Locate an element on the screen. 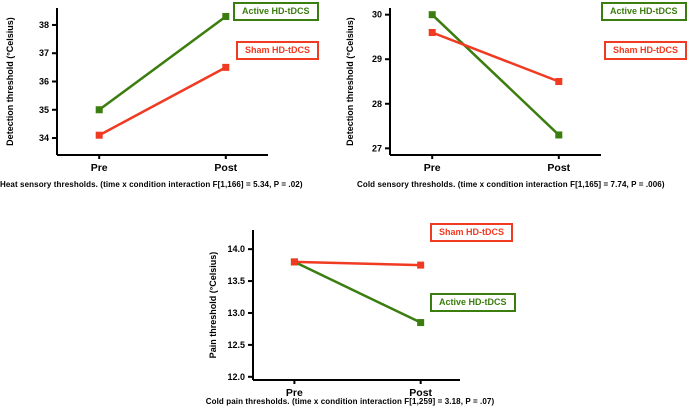  svg-text: 13.0 is located at coordinates (236, 313).